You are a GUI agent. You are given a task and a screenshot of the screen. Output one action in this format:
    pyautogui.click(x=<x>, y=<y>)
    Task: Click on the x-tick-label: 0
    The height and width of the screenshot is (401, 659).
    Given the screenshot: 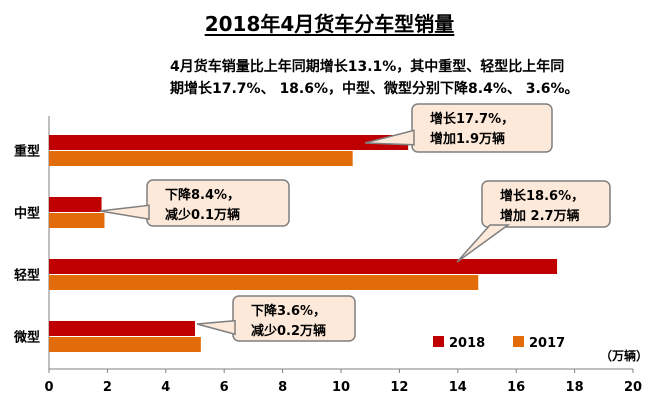 What is the action you would take?
    pyautogui.click(x=48, y=387)
    